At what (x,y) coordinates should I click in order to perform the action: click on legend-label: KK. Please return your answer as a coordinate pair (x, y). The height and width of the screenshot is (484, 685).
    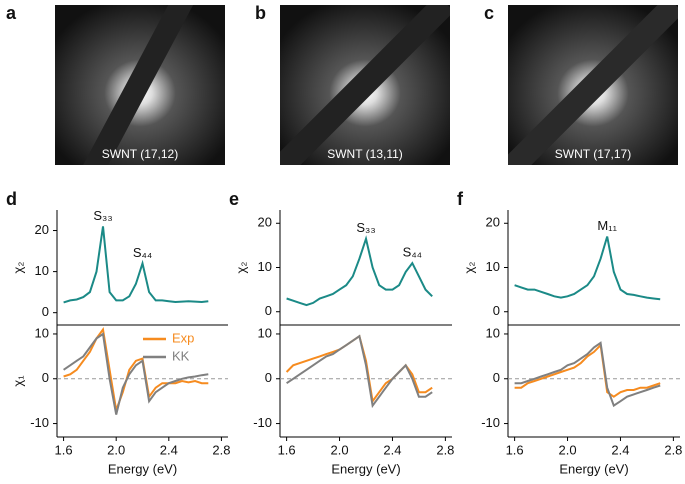
    Looking at the image, I should click on (181, 355).